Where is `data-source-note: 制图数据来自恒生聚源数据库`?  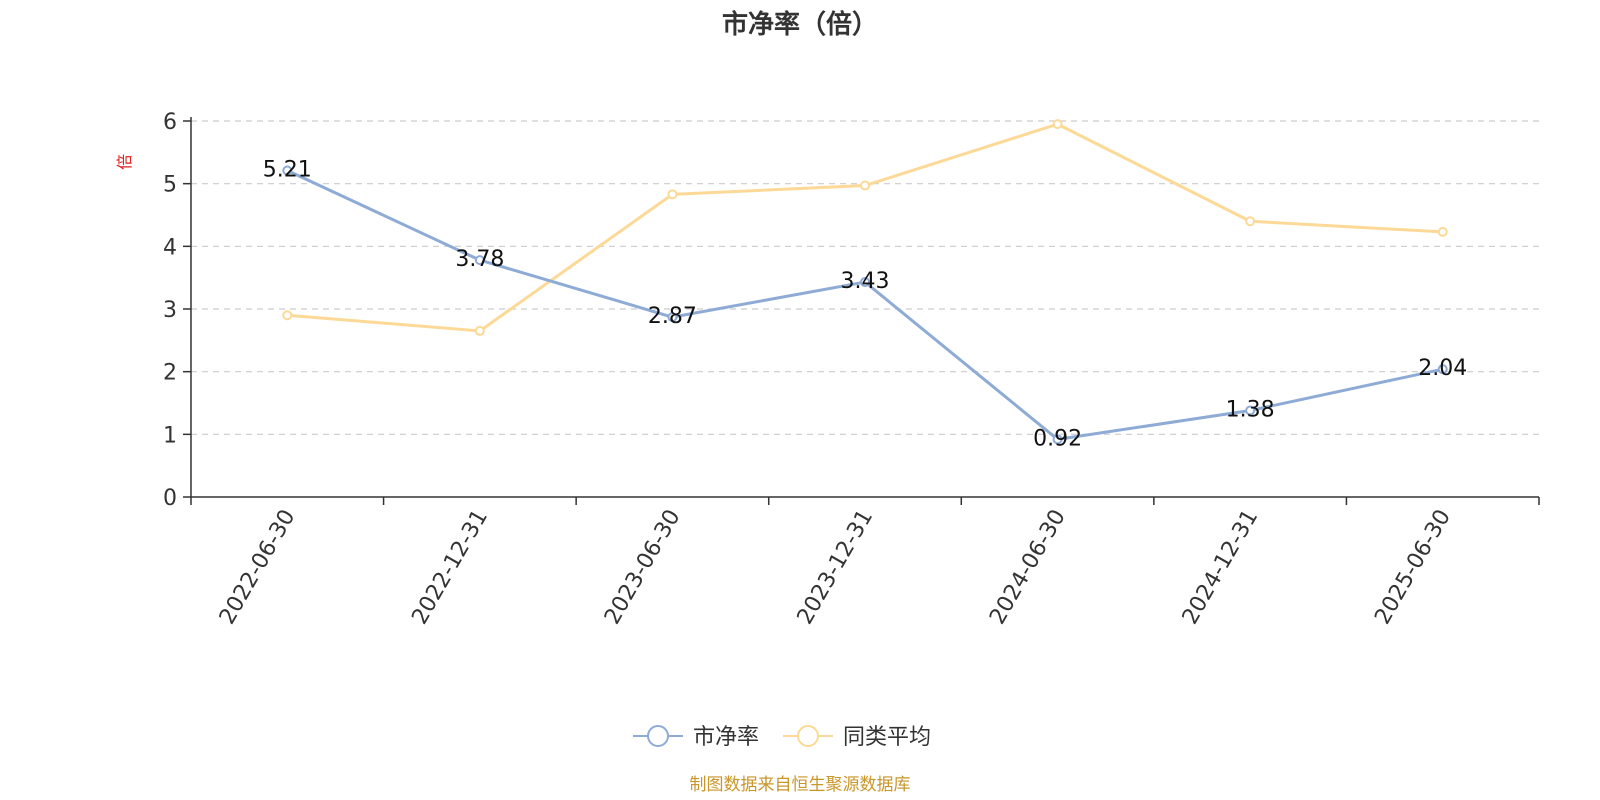
data-source-note: 制图数据来自恒生聚源数据库 is located at coordinates (800, 785).